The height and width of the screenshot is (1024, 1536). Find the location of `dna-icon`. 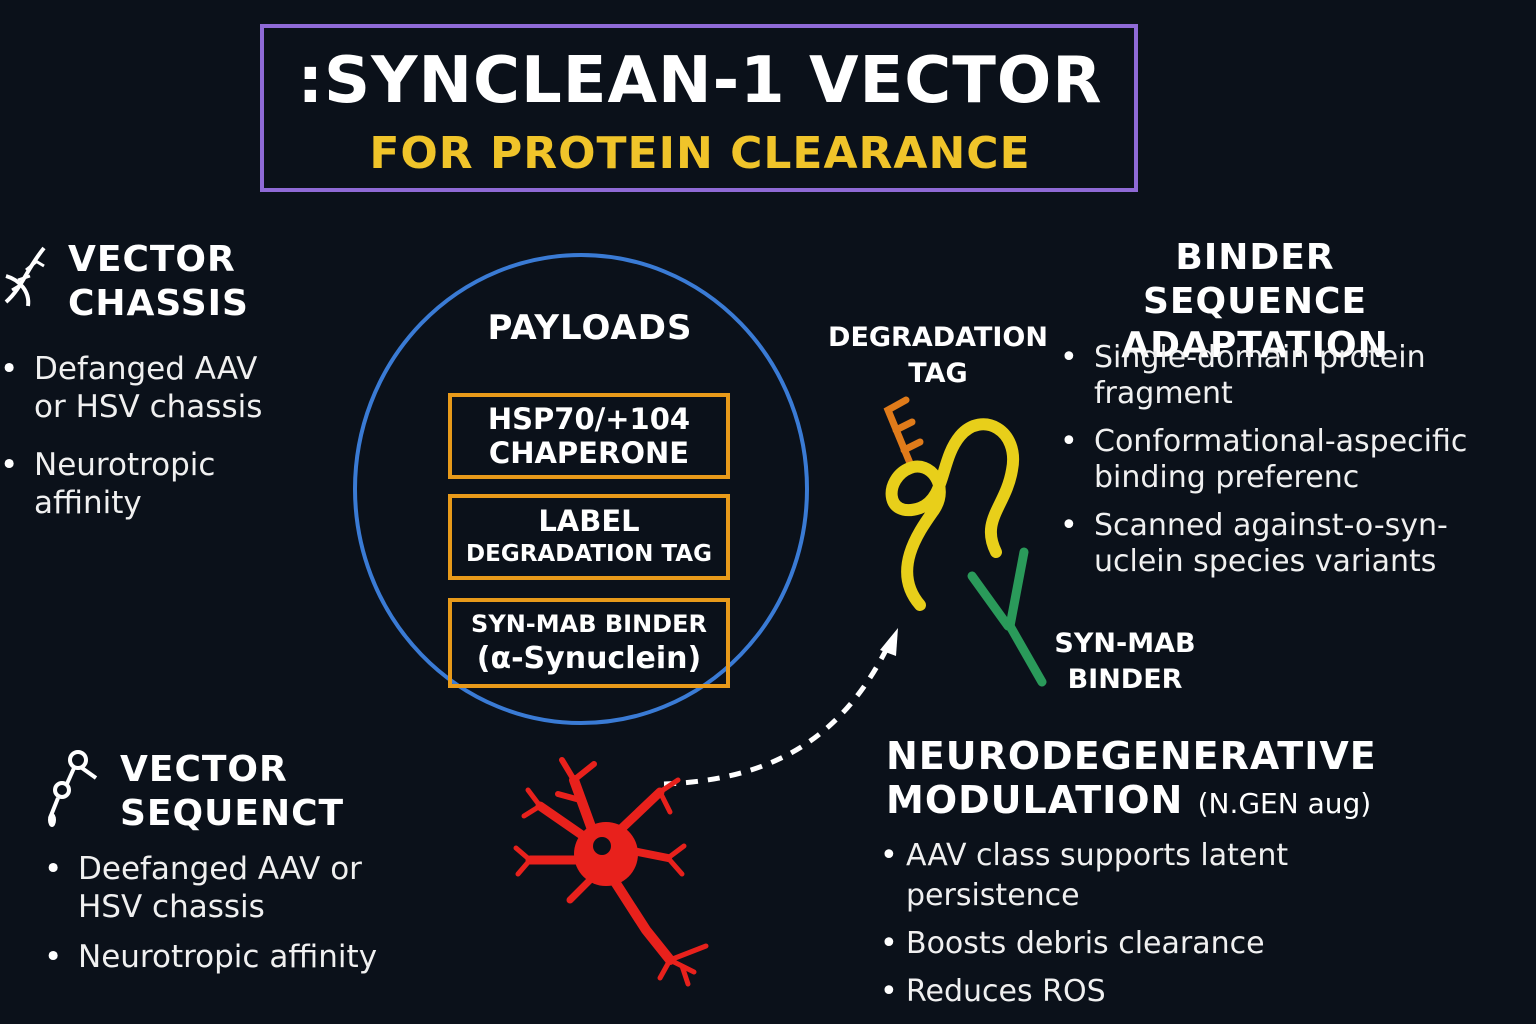

dna-icon is located at coordinates (26, 275).